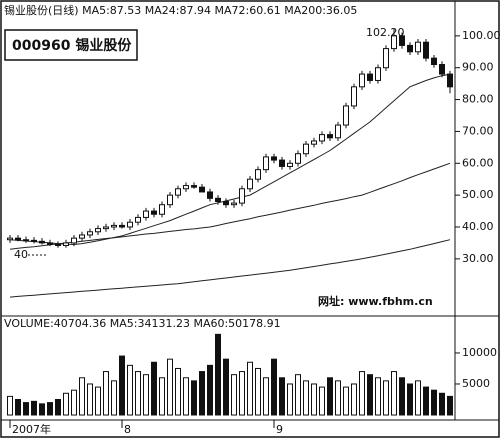 Image resolution: width=500 pixels, height=438 pixels. I want to click on y-tick-label: 60.00, so click(478, 162).